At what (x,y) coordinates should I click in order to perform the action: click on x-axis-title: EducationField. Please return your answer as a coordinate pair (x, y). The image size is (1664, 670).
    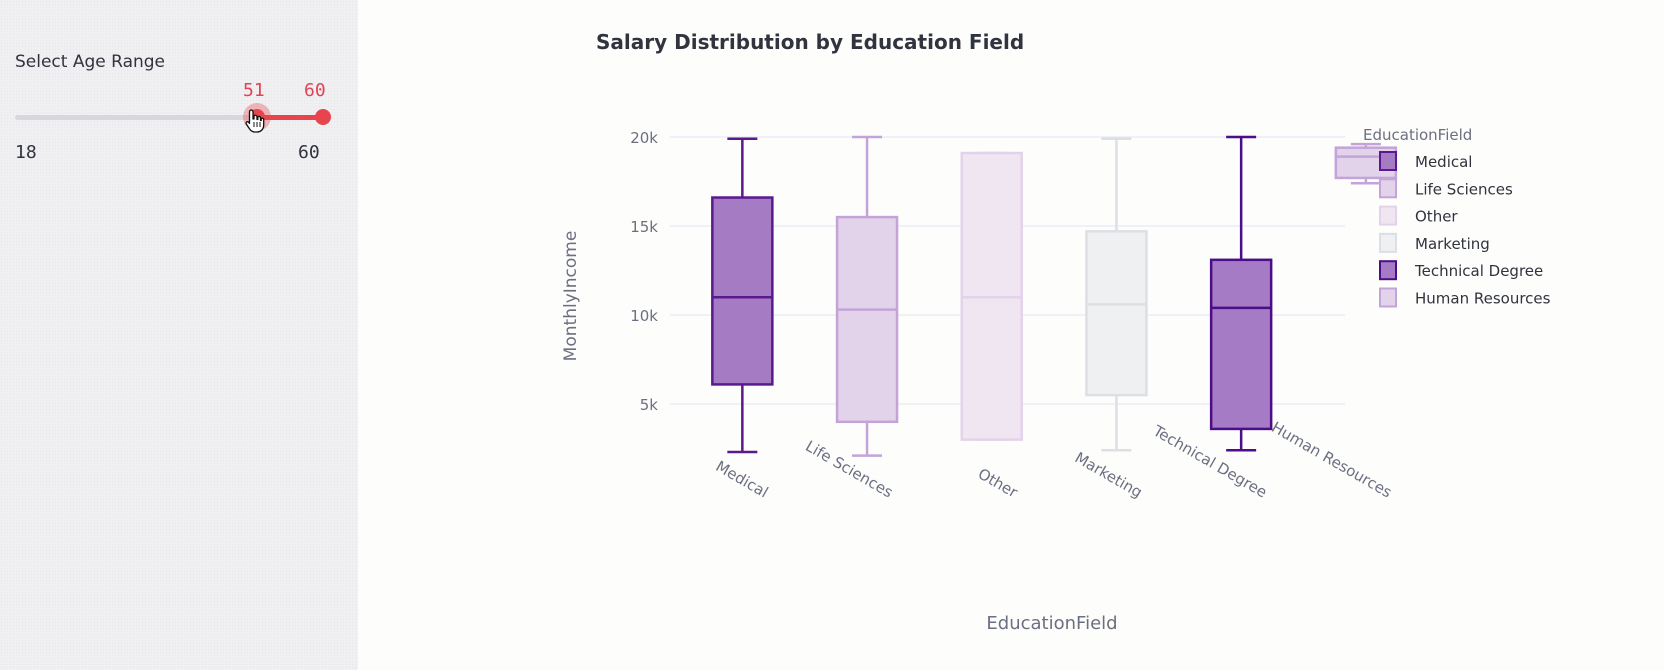
    Looking at the image, I should click on (1051, 623).